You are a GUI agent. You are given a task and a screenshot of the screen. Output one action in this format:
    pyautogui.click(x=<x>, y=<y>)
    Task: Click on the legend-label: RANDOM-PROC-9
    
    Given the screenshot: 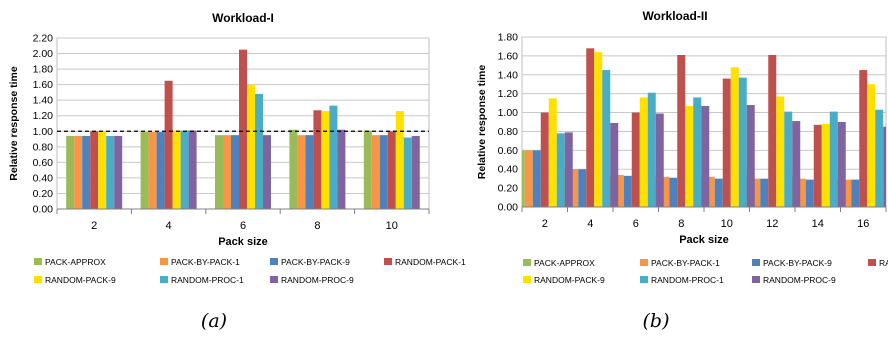 What is the action you would take?
    pyautogui.click(x=799, y=280)
    